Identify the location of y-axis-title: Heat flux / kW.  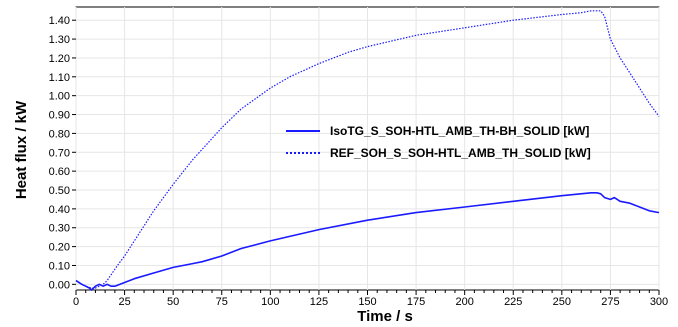
(21, 149).